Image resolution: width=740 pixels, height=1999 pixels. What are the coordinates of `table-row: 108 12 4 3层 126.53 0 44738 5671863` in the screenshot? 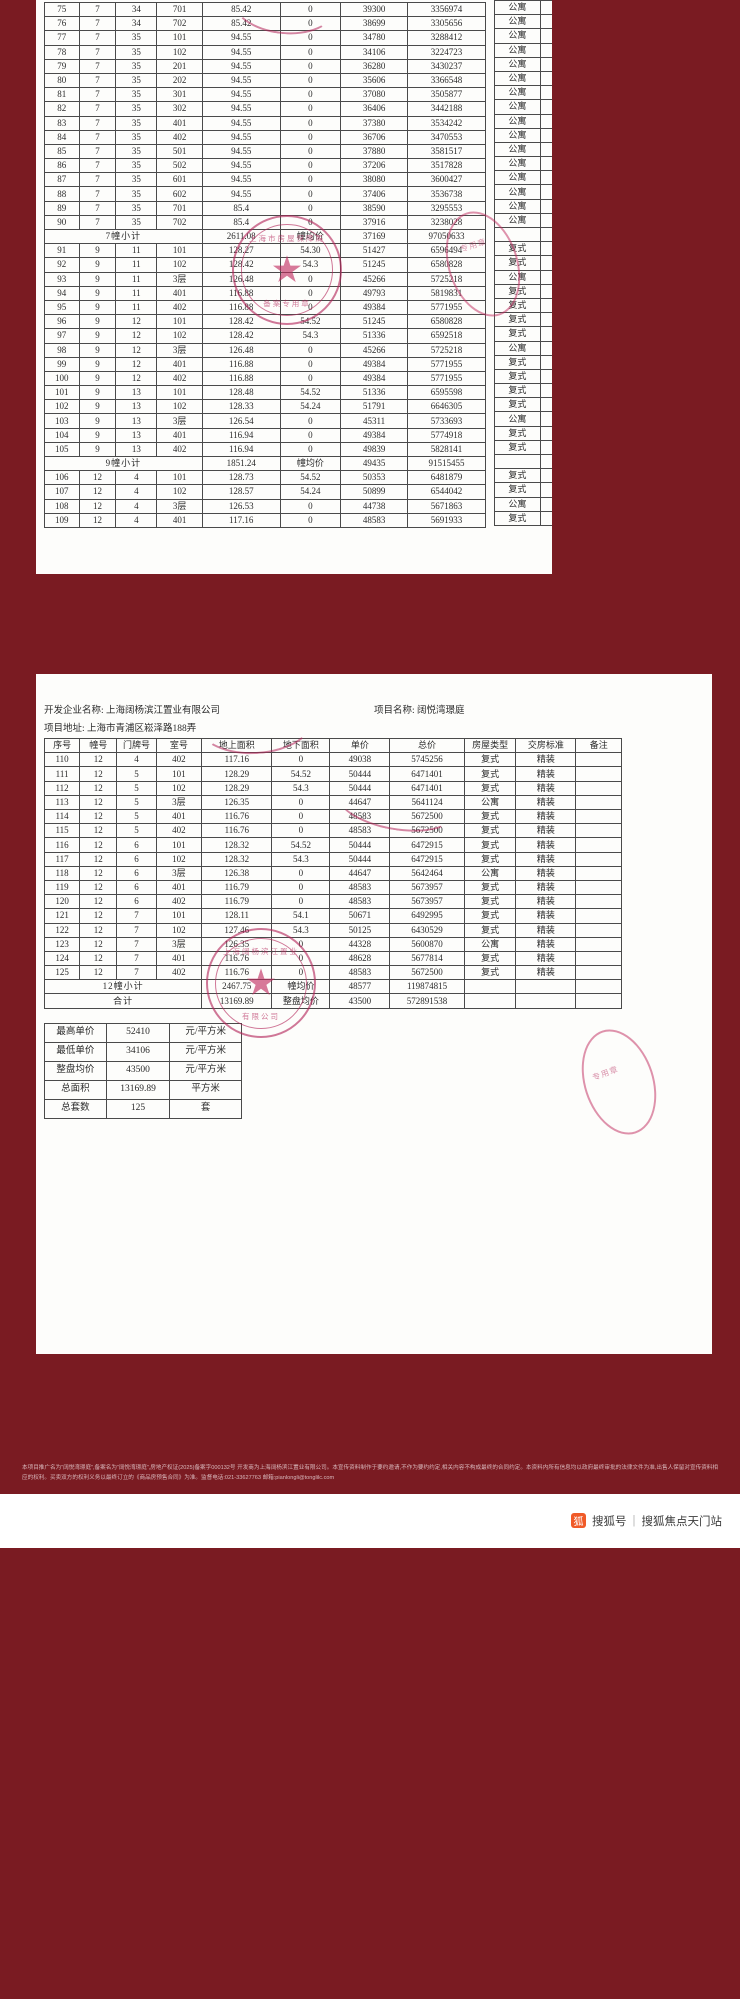 It's located at (265, 506).